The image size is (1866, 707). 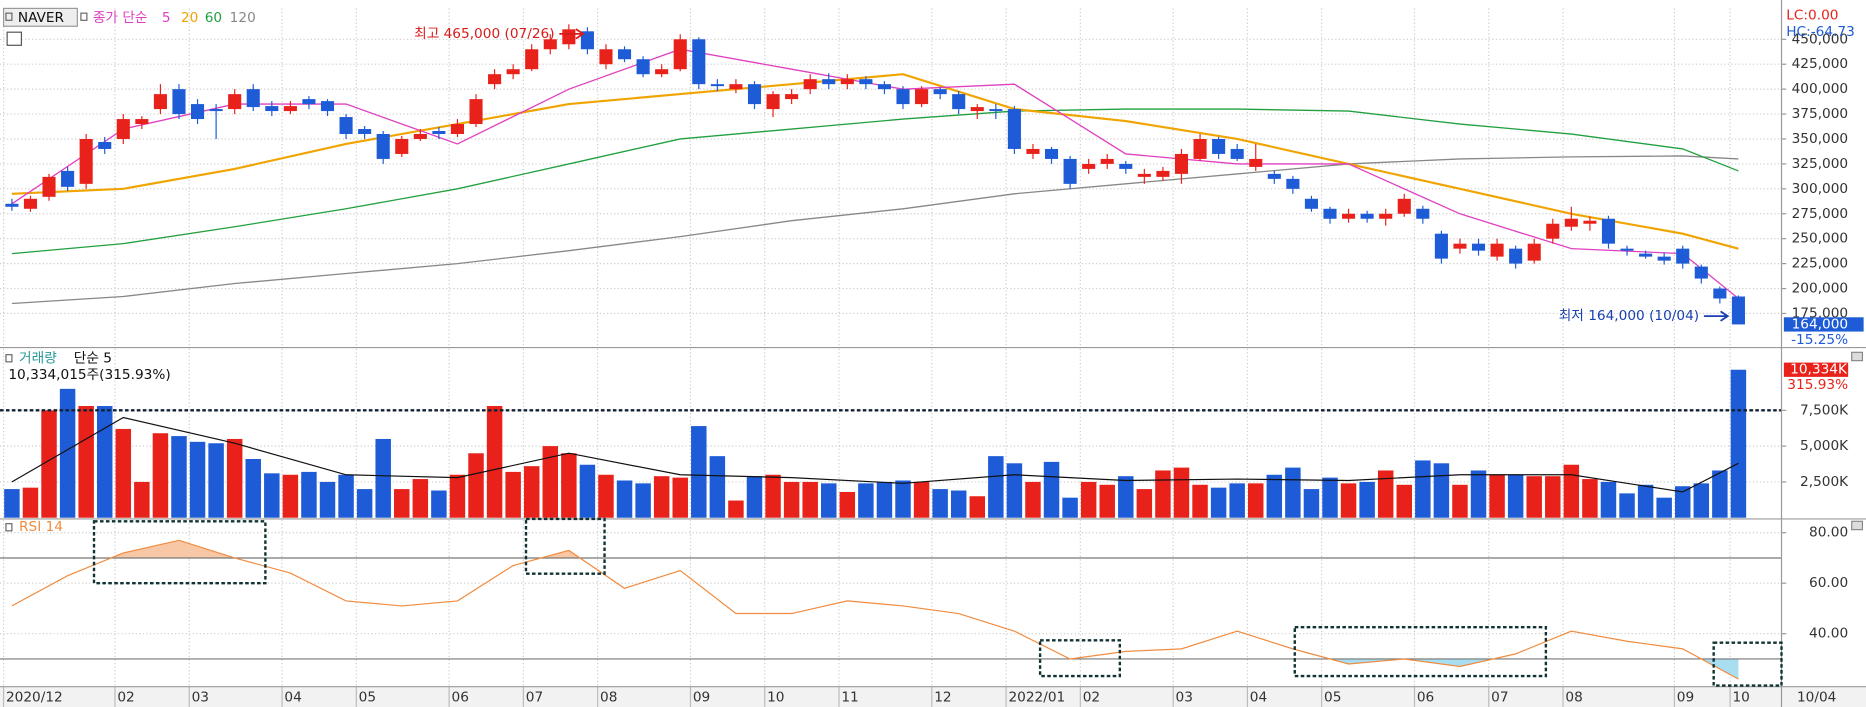 I want to click on y-tick-label: 325,000, so click(x=1820, y=164).